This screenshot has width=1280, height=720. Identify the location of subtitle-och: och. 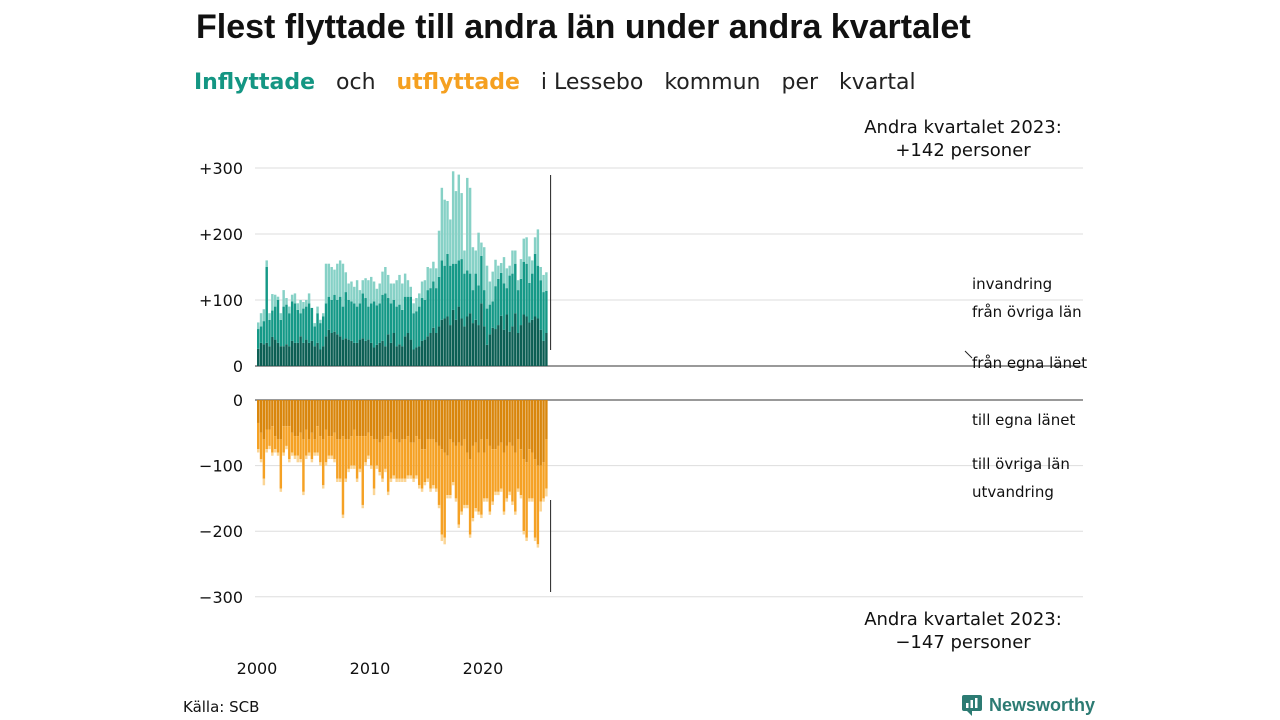
(356, 82).